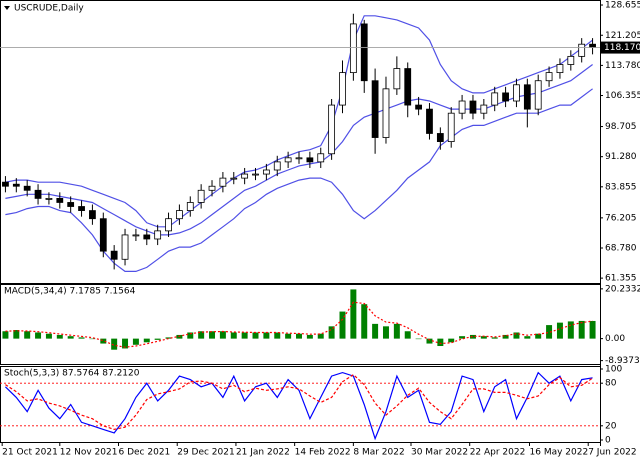 The height and width of the screenshot is (460, 640). What do you see at coordinates (622, 48) in the screenshot?
I see `last-price-label: 118.170` at bounding box center [622, 48].